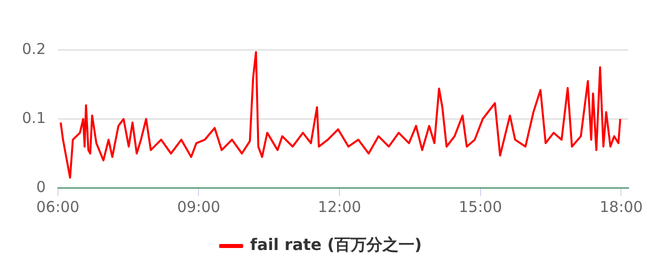 Image resolution: width=646 pixels, height=268 pixels. Describe the element at coordinates (198, 207) in the screenshot. I see `x-tick-label: 09:00` at that location.